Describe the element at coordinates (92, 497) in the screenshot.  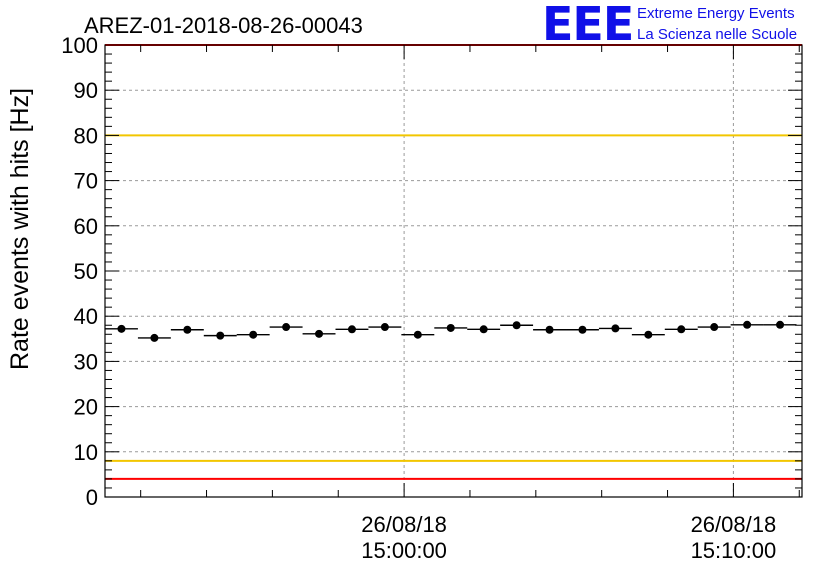
I see `y-tick-label: 0` at that location.